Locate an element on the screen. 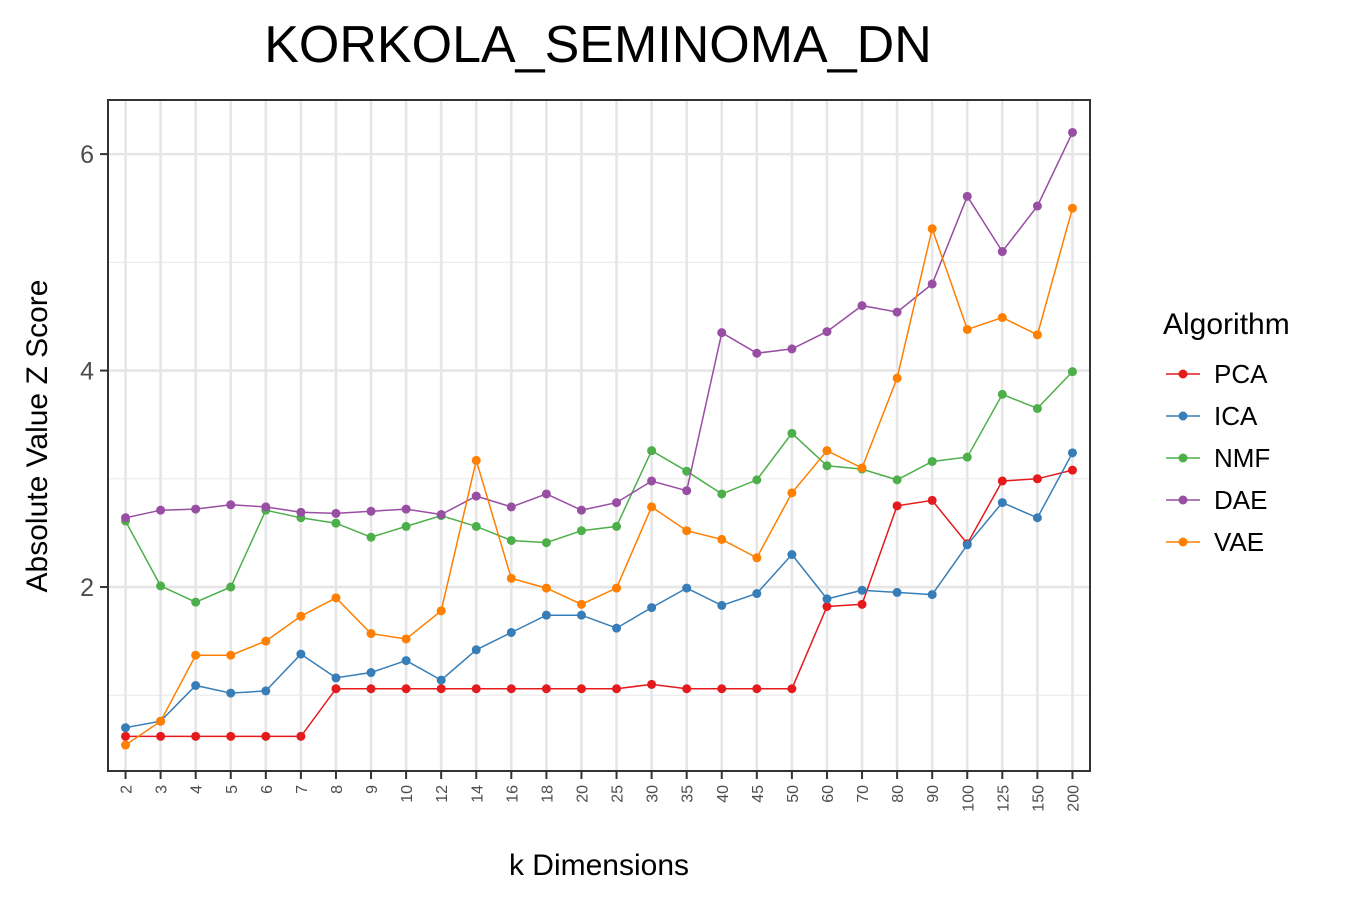 The height and width of the screenshot is (900, 1350). legend-label: ICA is located at coordinates (1236, 416).